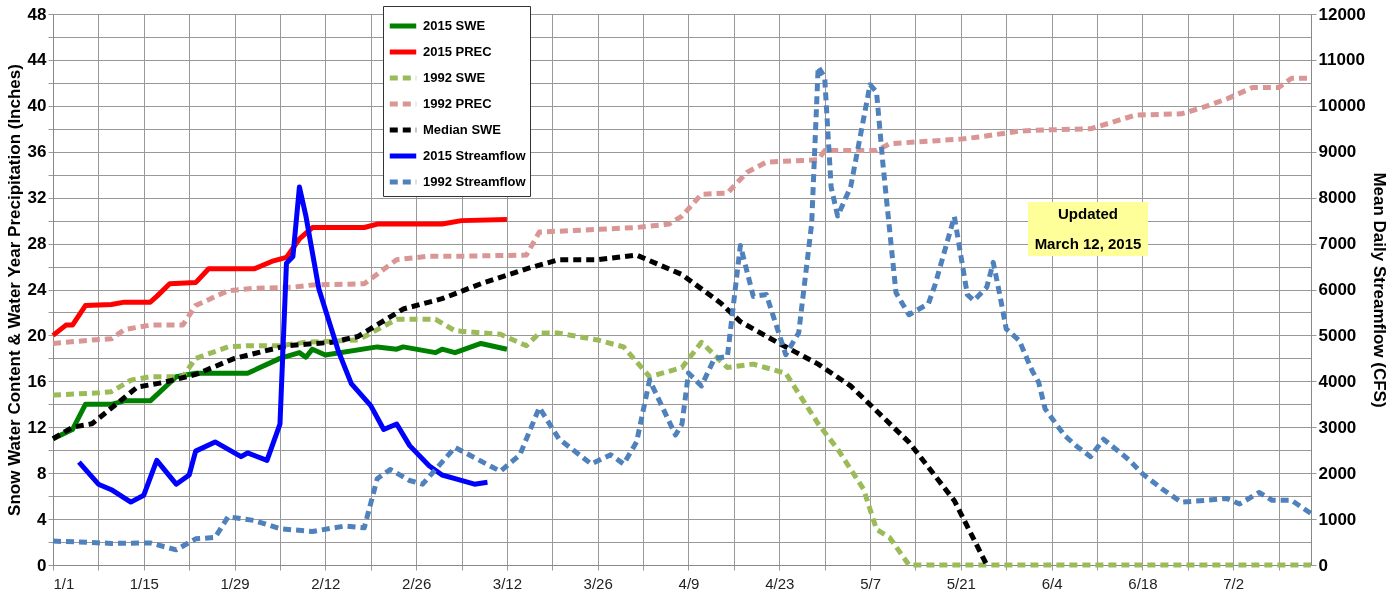  What do you see at coordinates (37, 152) in the screenshot?
I see `y-tick-label: 36` at bounding box center [37, 152].